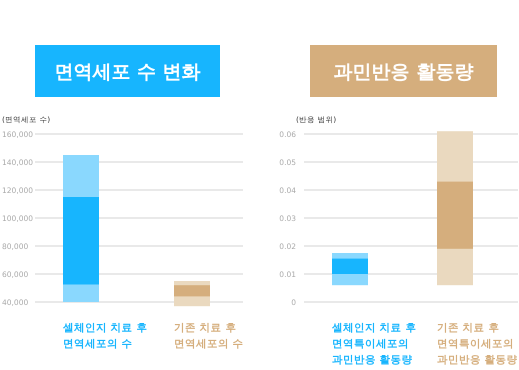  What do you see at coordinates (373, 344) in the screenshot?
I see `x-tick-label: 셀체인지 치료 후 면역특이세포의 과민반응 활동량` at bounding box center [373, 344].